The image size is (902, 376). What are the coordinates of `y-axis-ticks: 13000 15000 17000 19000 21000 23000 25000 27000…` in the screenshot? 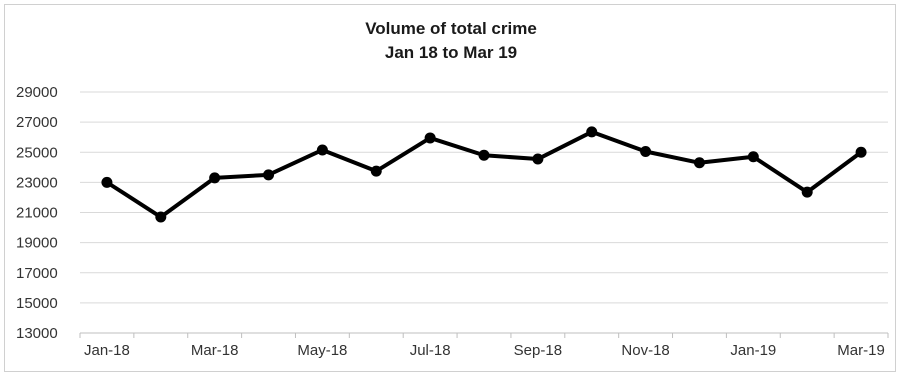 It's located at (37, 213).